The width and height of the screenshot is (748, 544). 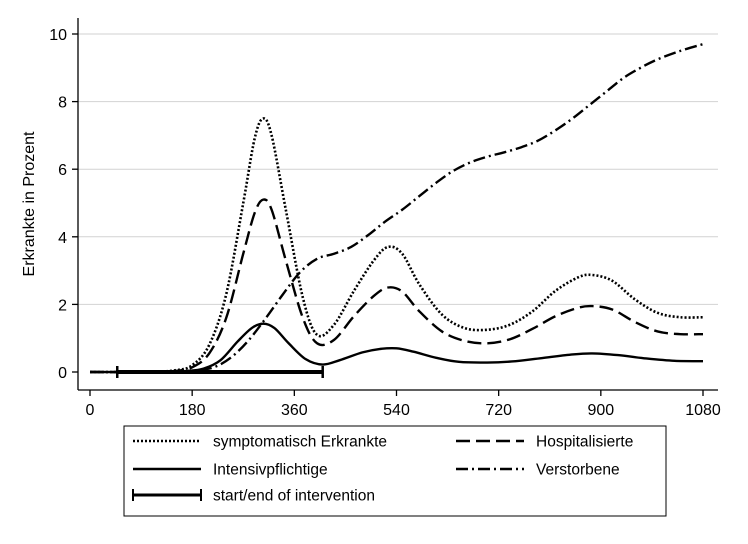 I want to click on legend-label: Intensivpflichtige, so click(x=270, y=470).